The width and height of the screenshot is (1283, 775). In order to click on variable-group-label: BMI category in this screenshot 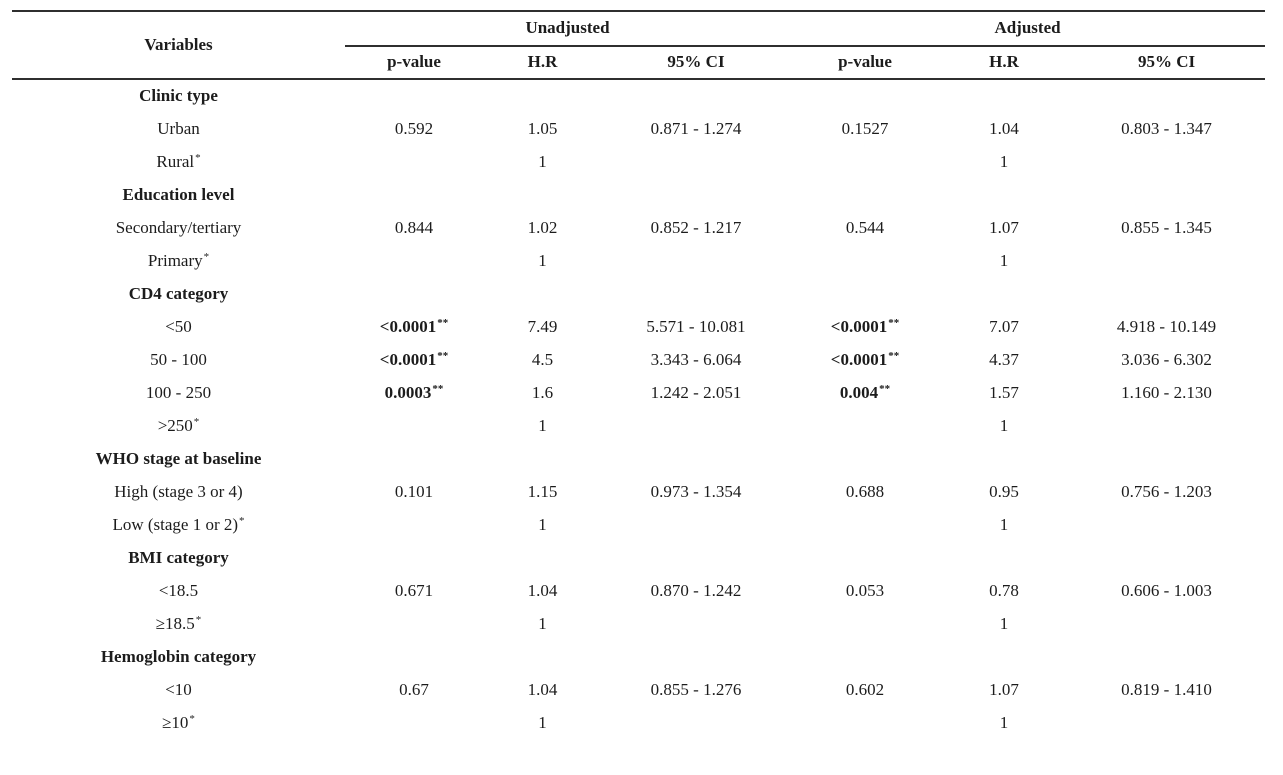, I will do `click(178, 558)`.